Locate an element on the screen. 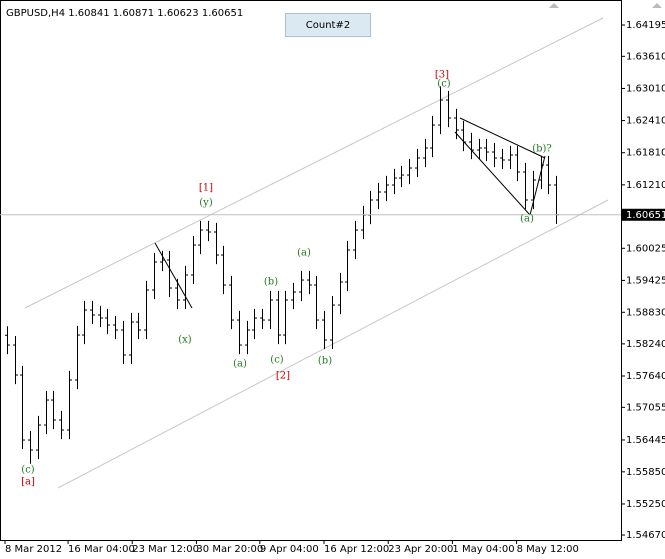 The image size is (665, 559). wave-label: [3] is located at coordinates (442, 75).